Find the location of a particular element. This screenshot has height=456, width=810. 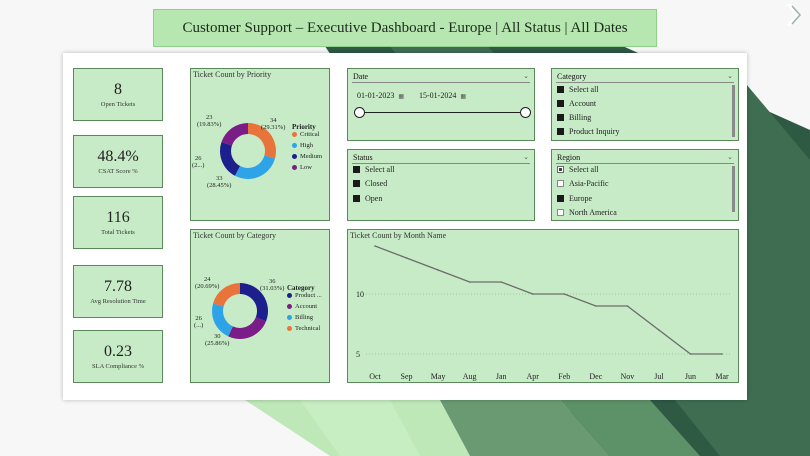

slicer-title: Region is located at coordinates (569, 157).